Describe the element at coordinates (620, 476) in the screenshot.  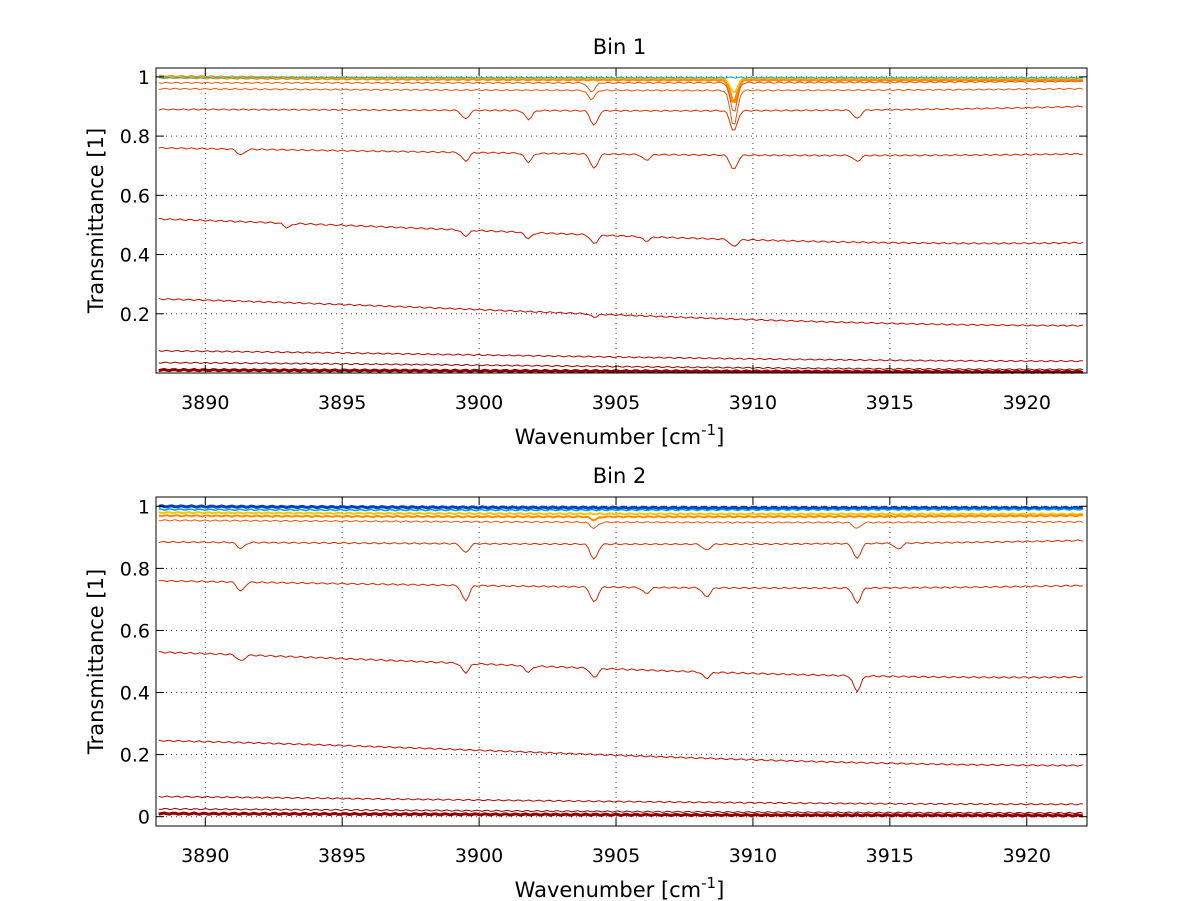
I see `chart-title: Bin 2` at that location.